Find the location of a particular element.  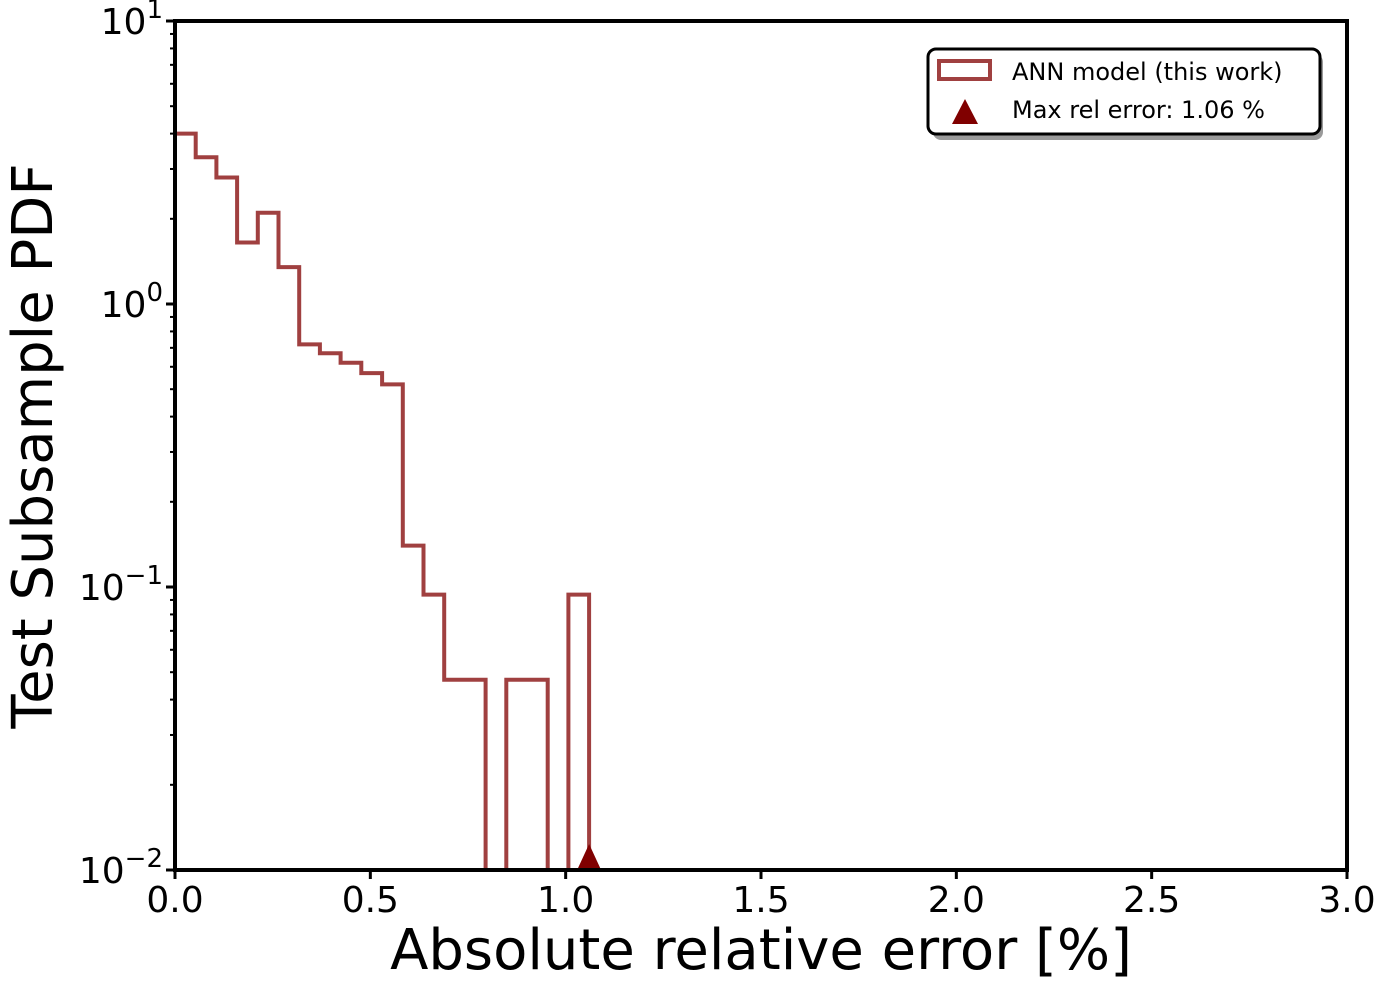

legend-triangle-icon is located at coordinates (965, 111).